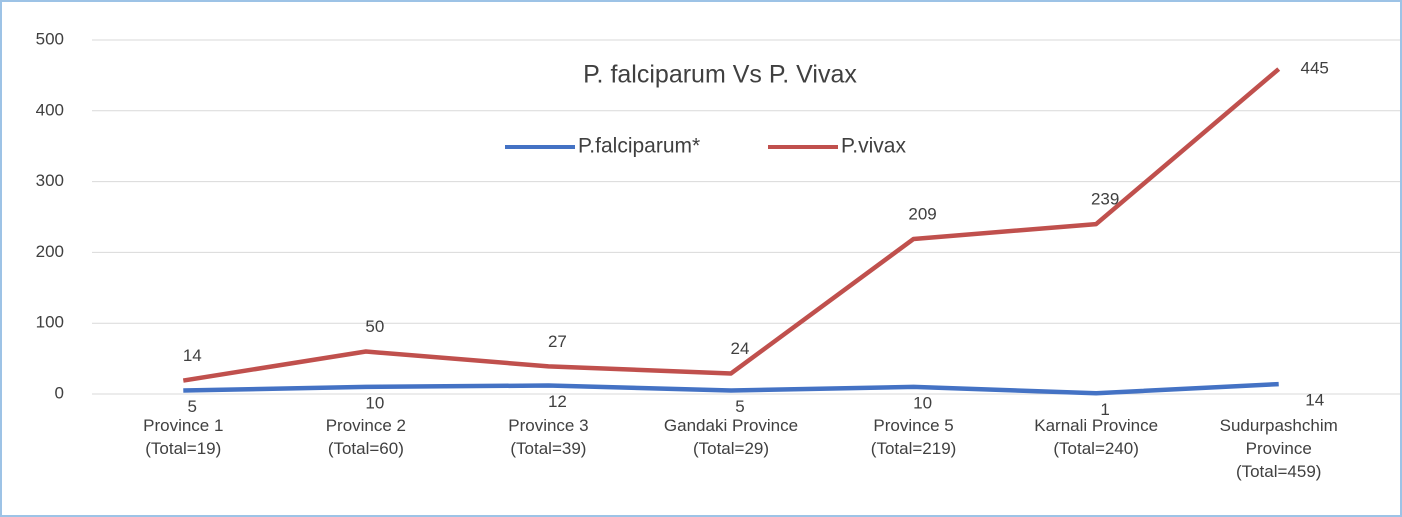  Describe the element at coordinates (50, 251) in the screenshot. I see `y-tick-label: 200` at that location.